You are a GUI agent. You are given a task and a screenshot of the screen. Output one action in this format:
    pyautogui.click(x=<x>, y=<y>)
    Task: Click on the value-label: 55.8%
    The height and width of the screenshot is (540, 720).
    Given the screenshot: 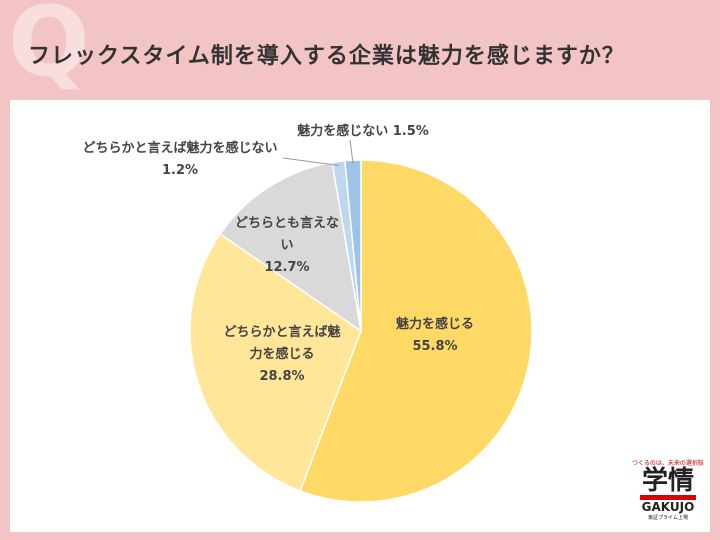 What is the action you would take?
    pyautogui.click(x=435, y=346)
    